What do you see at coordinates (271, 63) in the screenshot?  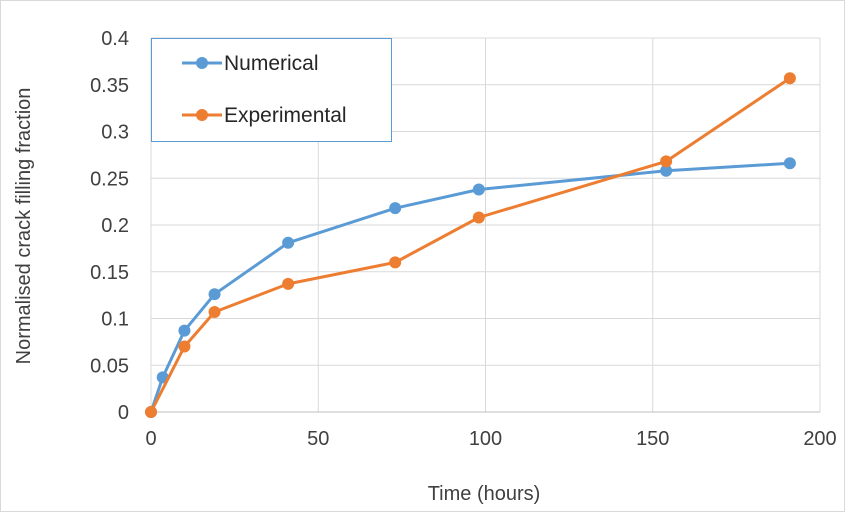 I see `legend-label: Numerical` at bounding box center [271, 63].